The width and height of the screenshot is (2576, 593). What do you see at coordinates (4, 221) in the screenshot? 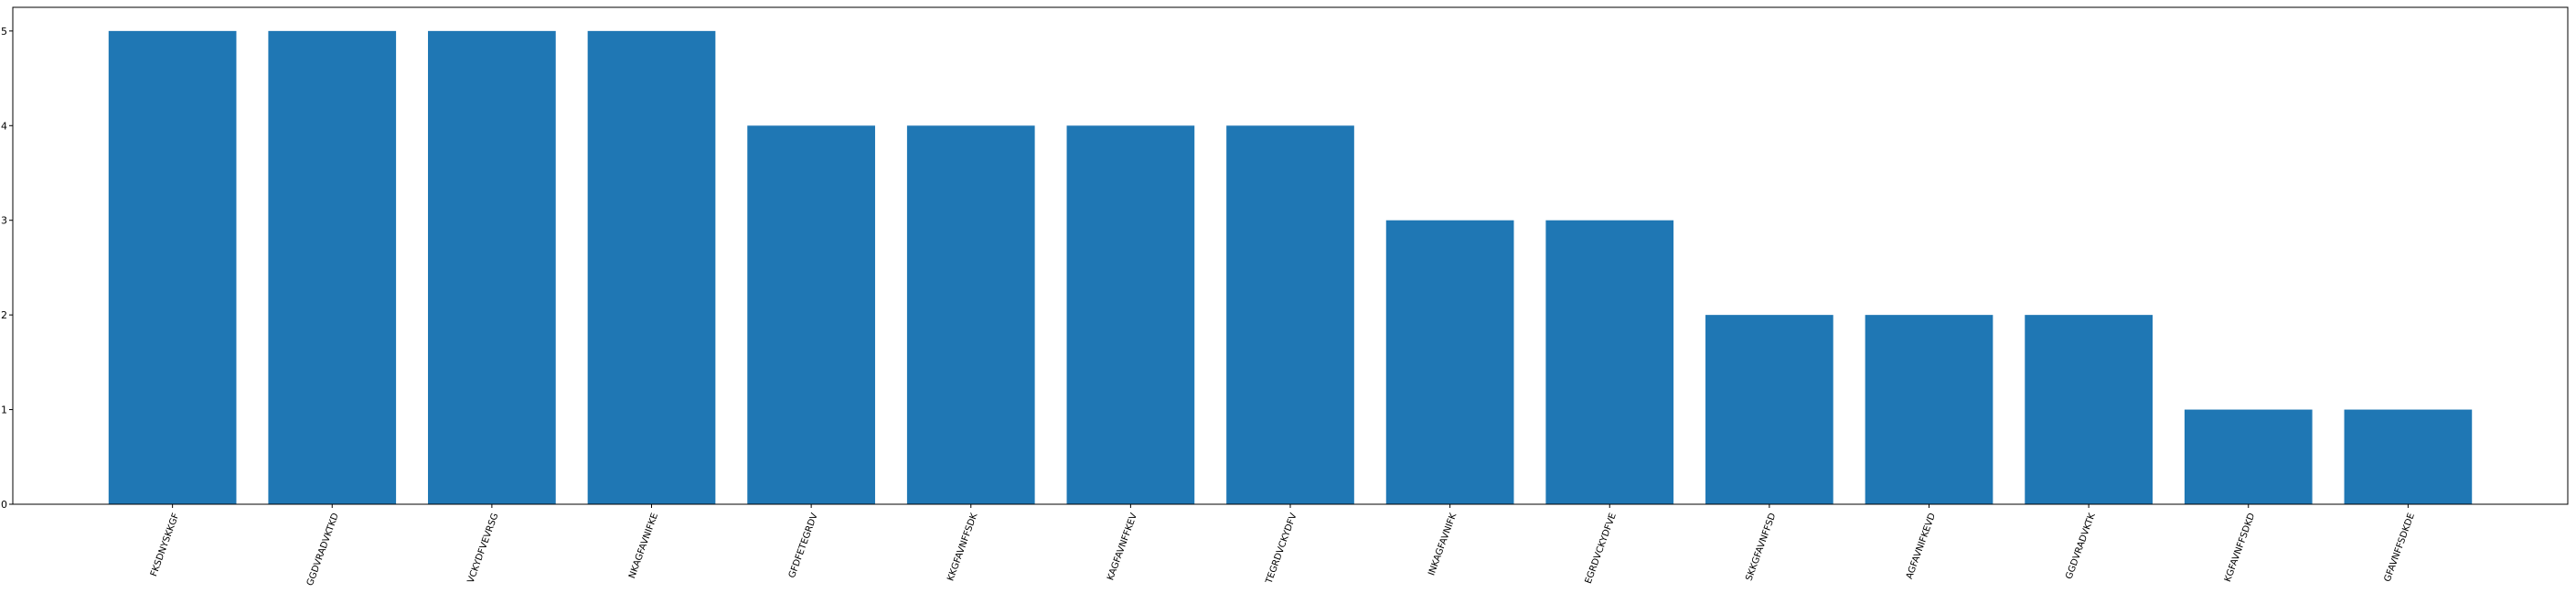
I see `y-tick-label: 3` at bounding box center [4, 221].